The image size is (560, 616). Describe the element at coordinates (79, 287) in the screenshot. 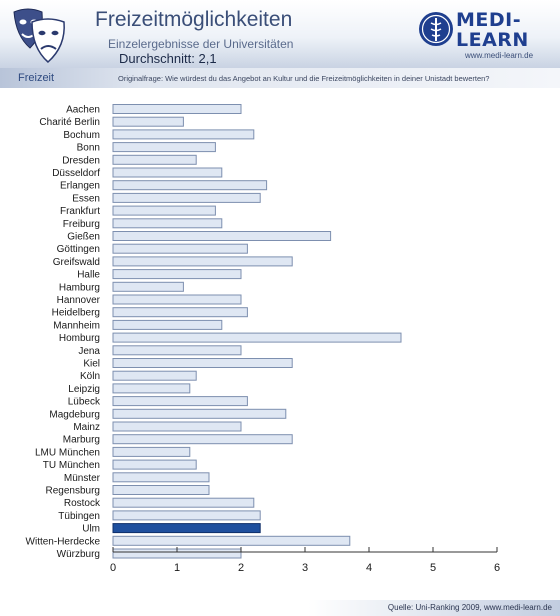

I see `category-label: Hamburg` at that location.